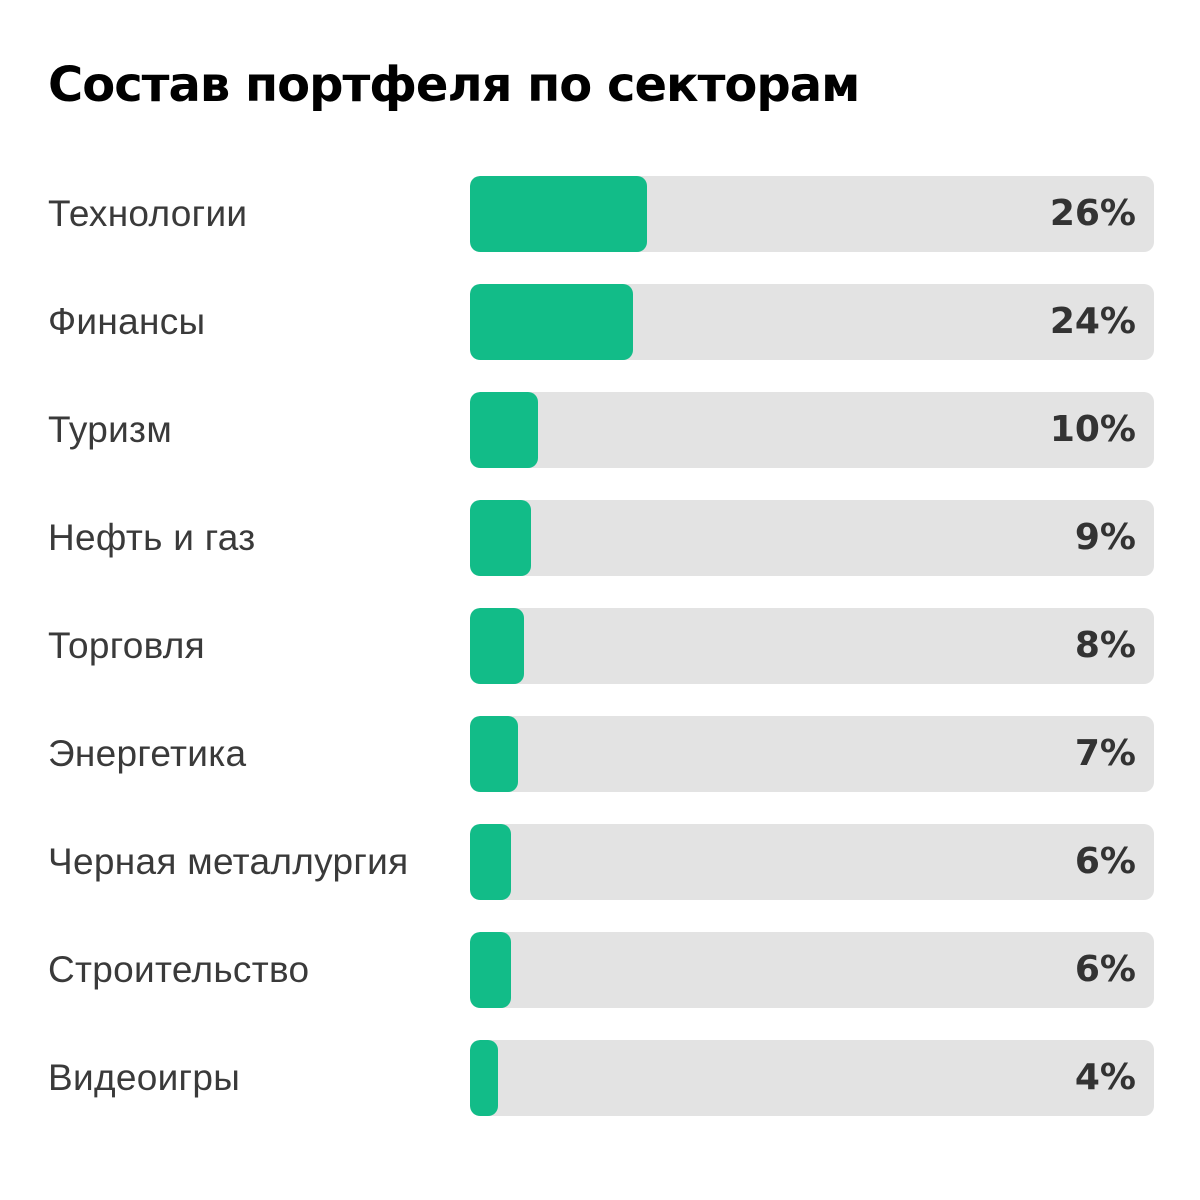 The height and width of the screenshot is (1200, 1200). I want to click on bar-track: 26%, so click(812, 214).